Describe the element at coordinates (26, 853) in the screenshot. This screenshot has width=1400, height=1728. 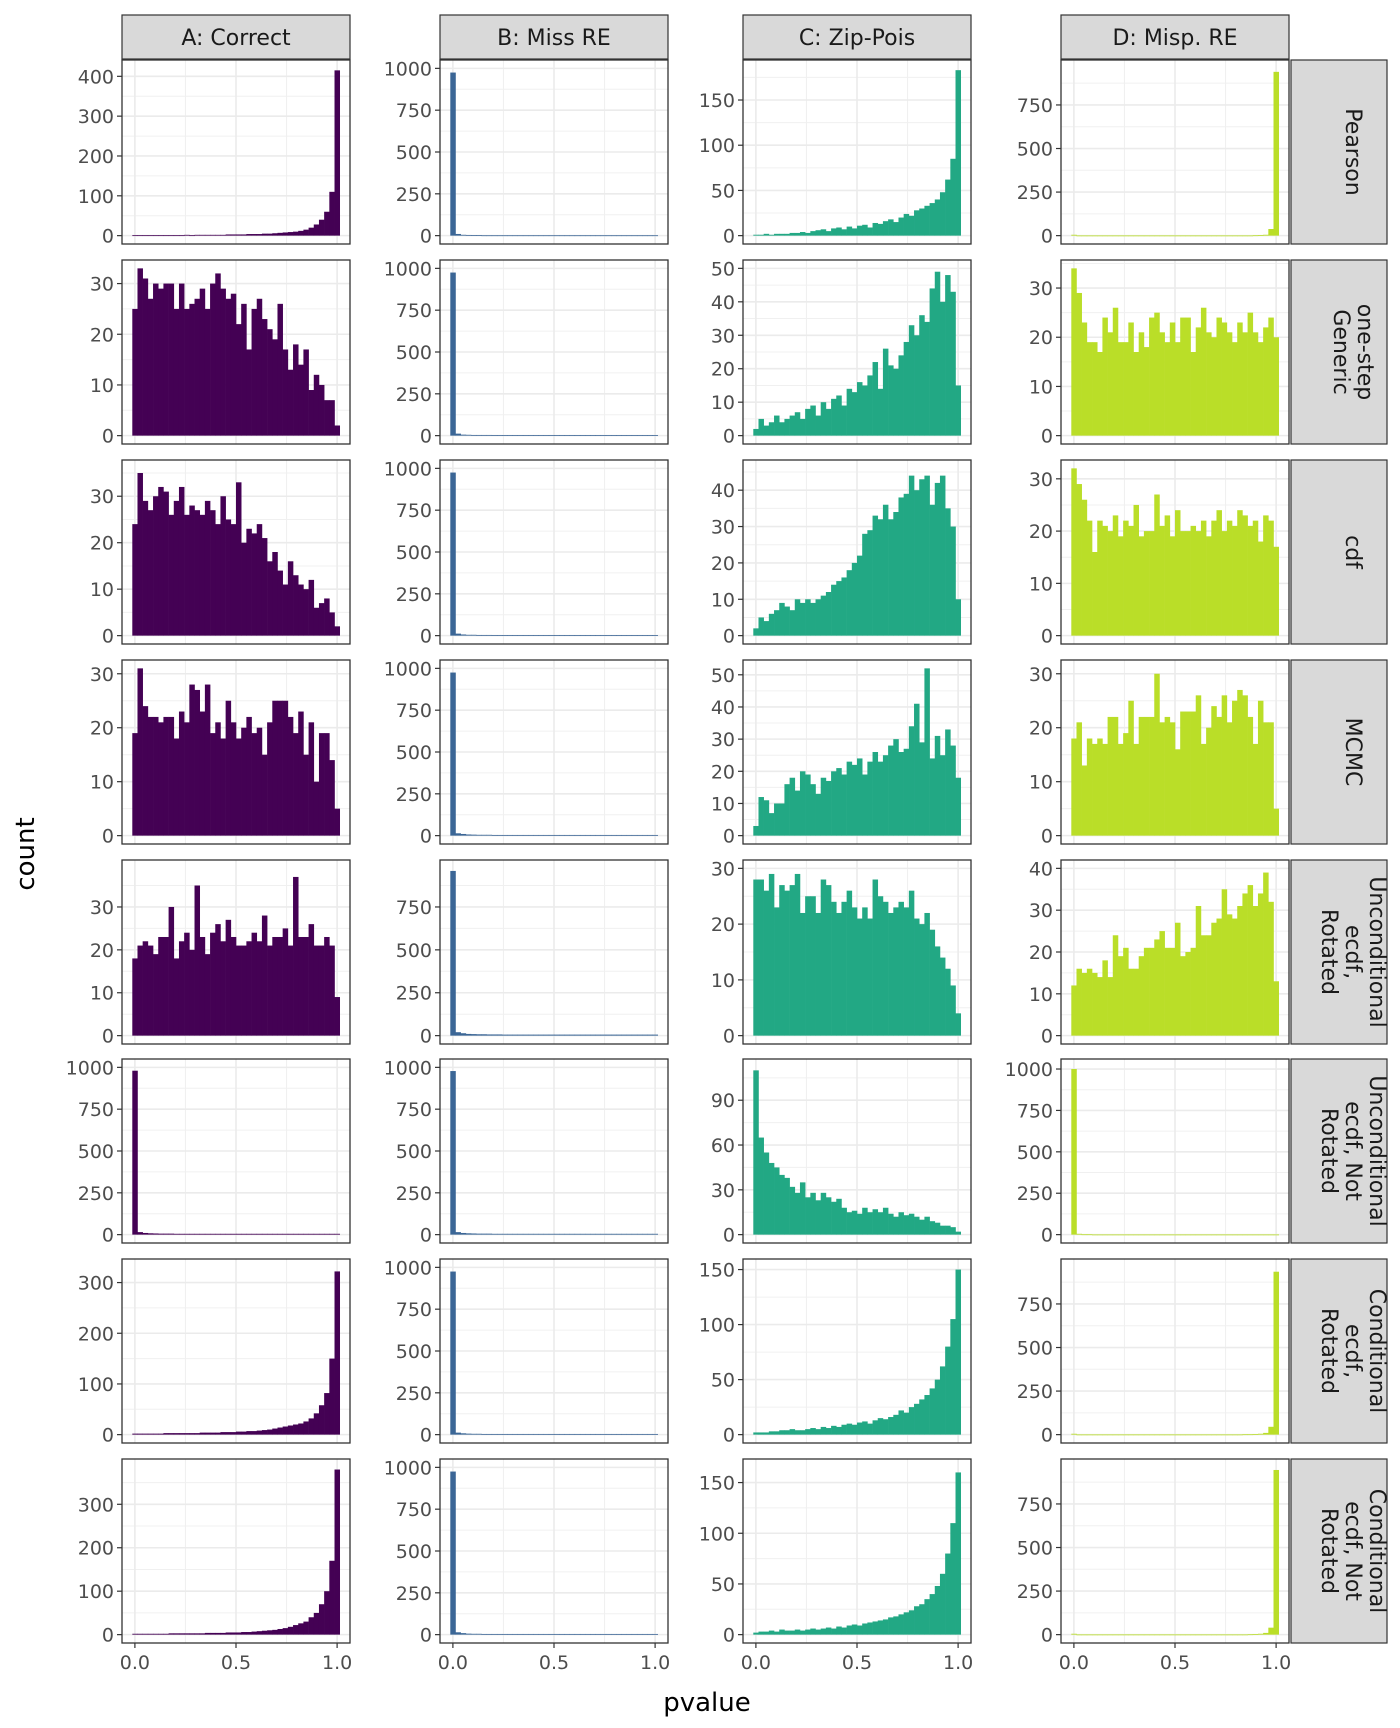
I see `y-axis-title: count` at that location.